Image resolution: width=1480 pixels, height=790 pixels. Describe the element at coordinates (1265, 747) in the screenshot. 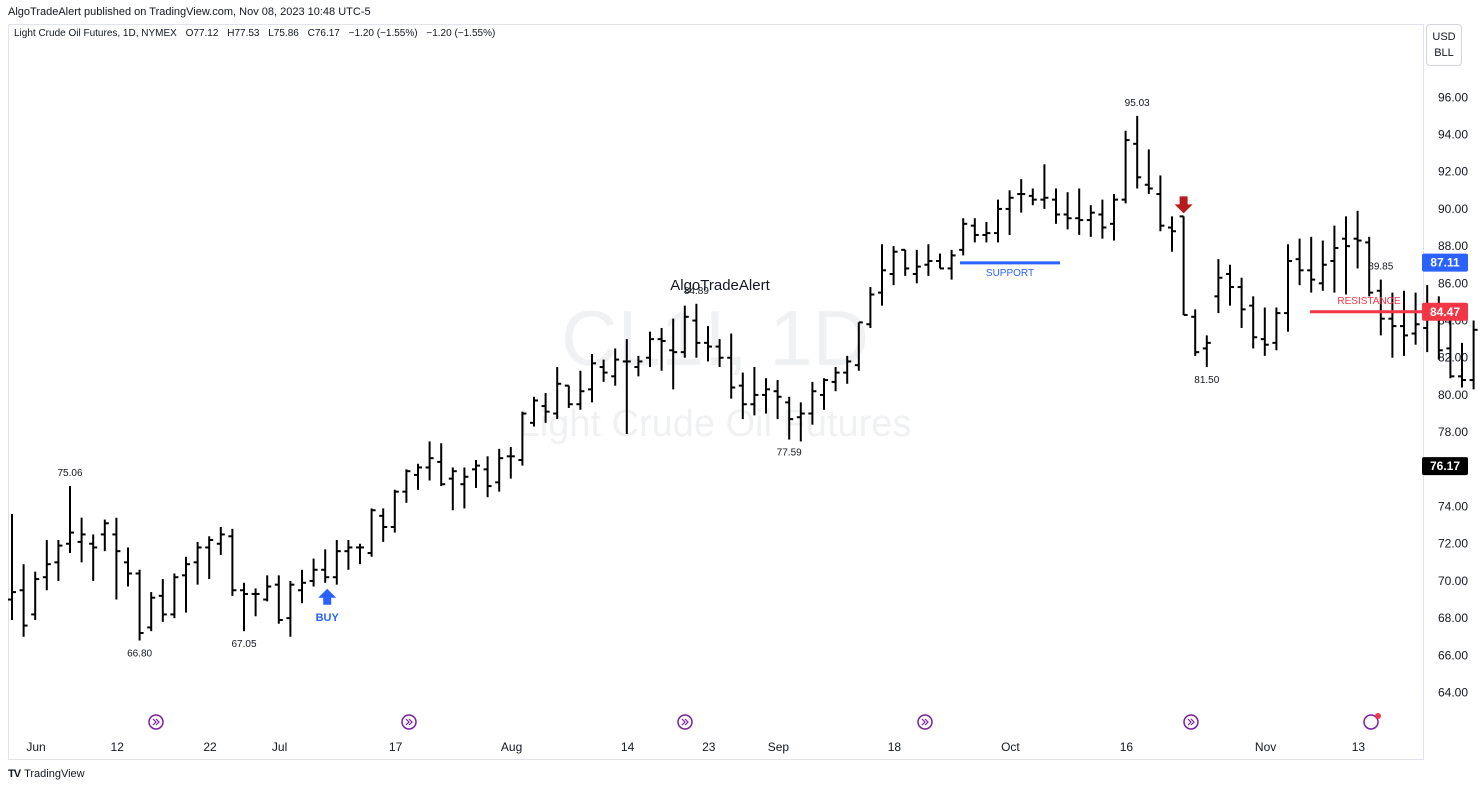

I see `x-tick-label: Nov` at that location.